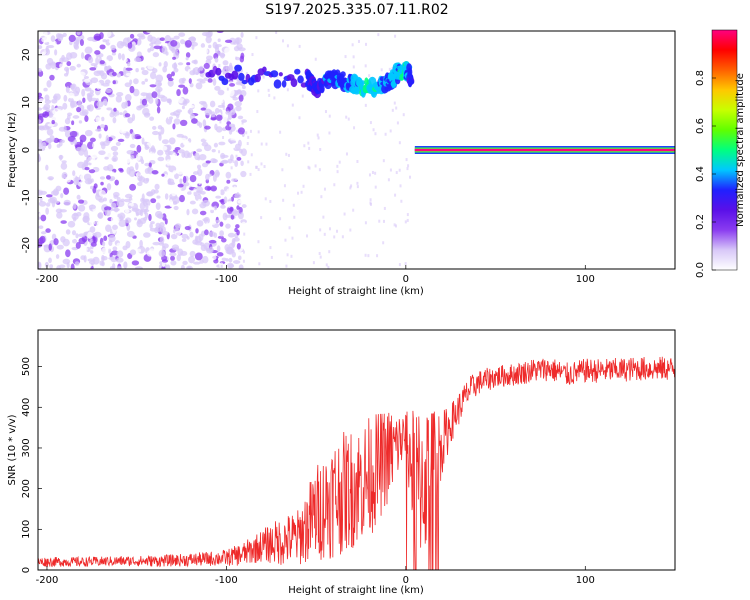 The image size is (750, 600). Describe the element at coordinates (26, 488) in the screenshot. I see `y-tick-label: 200` at that location.